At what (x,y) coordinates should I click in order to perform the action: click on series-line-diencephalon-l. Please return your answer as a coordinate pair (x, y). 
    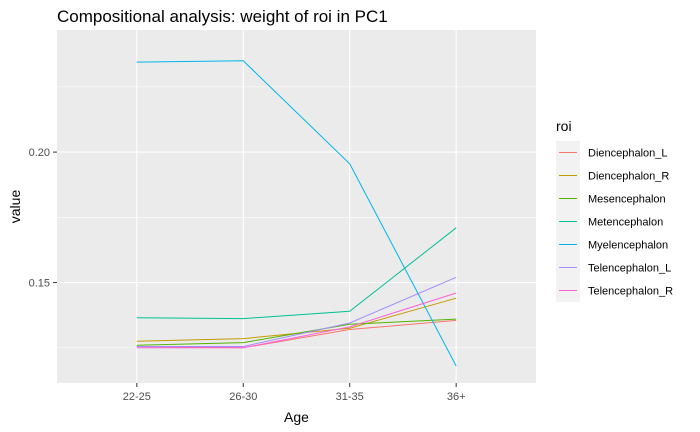
    Looking at the image, I should click on (296, 334).